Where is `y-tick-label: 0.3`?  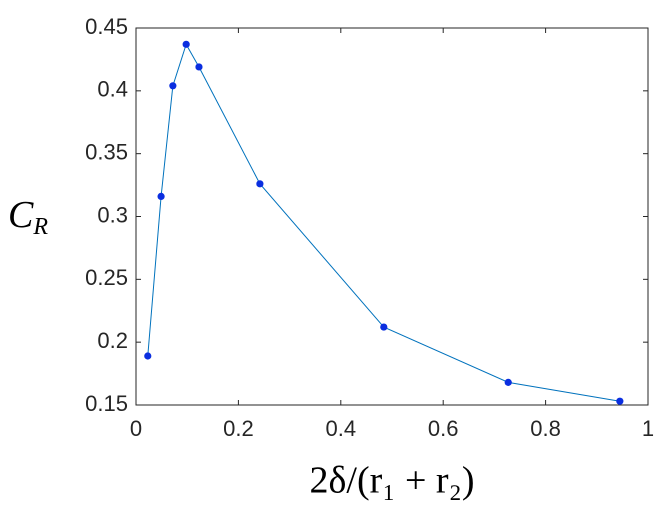 y-tick-label: 0.3 is located at coordinates (112, 214).